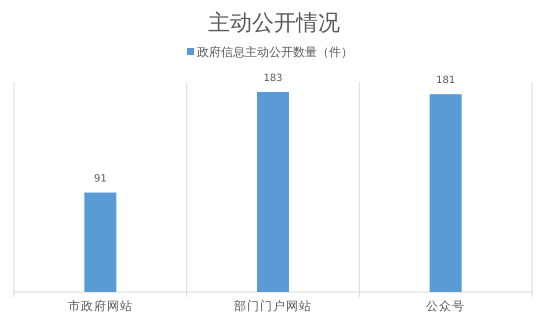  What do you see at coordinates (100, 179) in the screenshot?
I see `data-label: 91` at bounding box center [100, 179].